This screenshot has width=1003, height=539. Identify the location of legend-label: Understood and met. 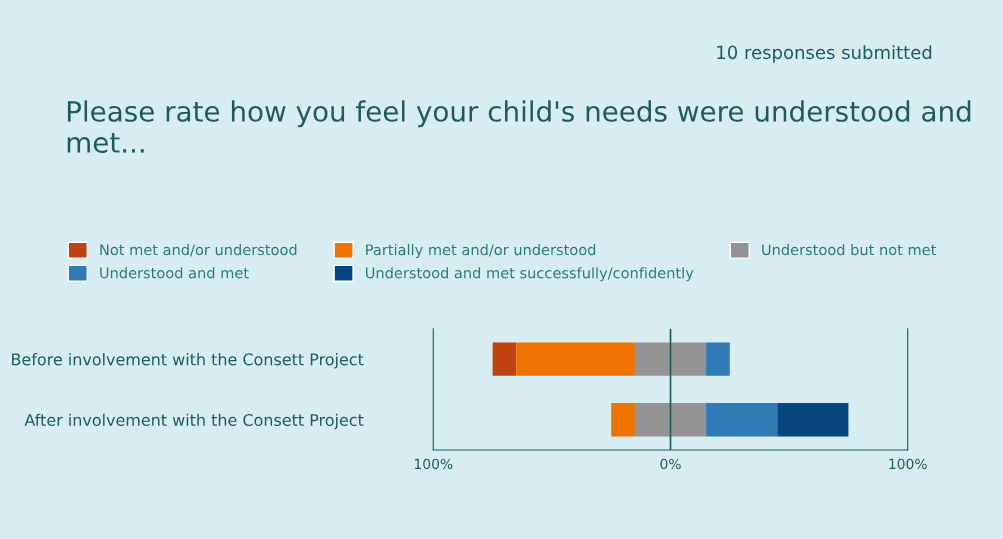
(174, 273).